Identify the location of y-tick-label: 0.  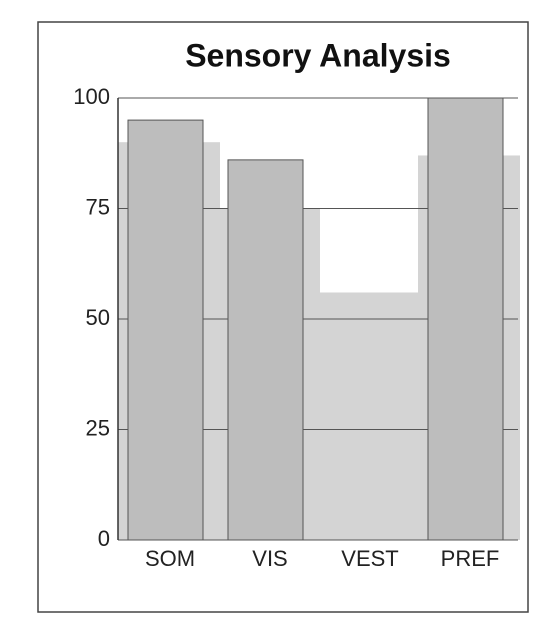
(104, 538).